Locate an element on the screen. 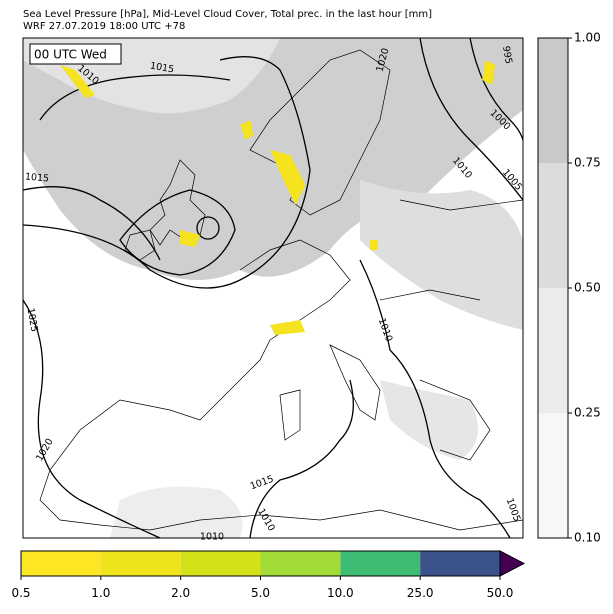 Image resolution: width=613 pixels, height=614 pixels. colorbar-extend is located at coordinates (512, 563).